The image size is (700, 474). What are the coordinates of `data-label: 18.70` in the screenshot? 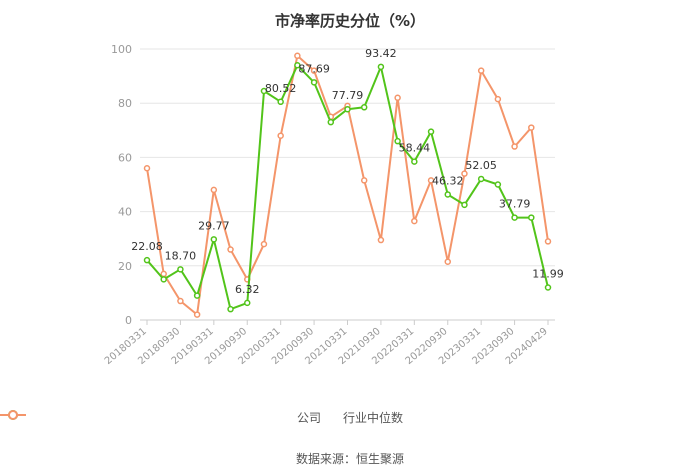 It's located at (181, 255).